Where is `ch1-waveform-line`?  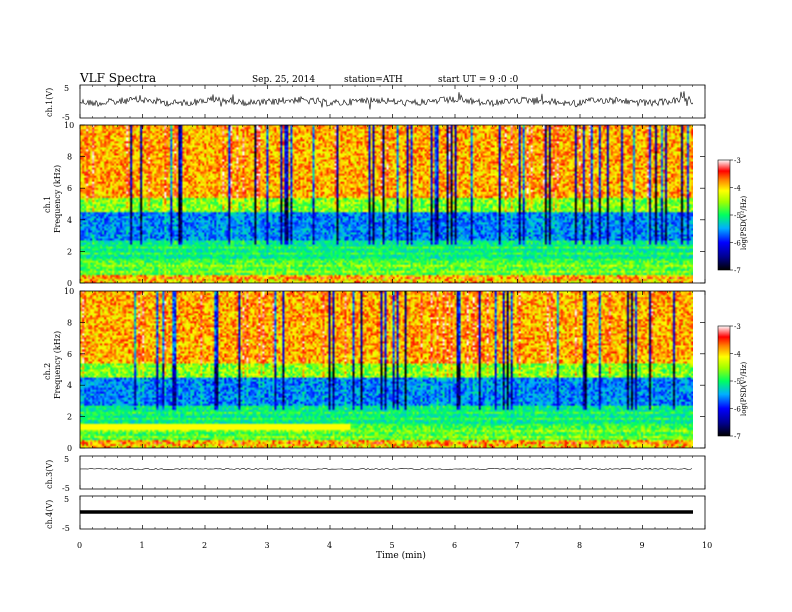 ch1-waveform-line is located at coordinates (386, 100).